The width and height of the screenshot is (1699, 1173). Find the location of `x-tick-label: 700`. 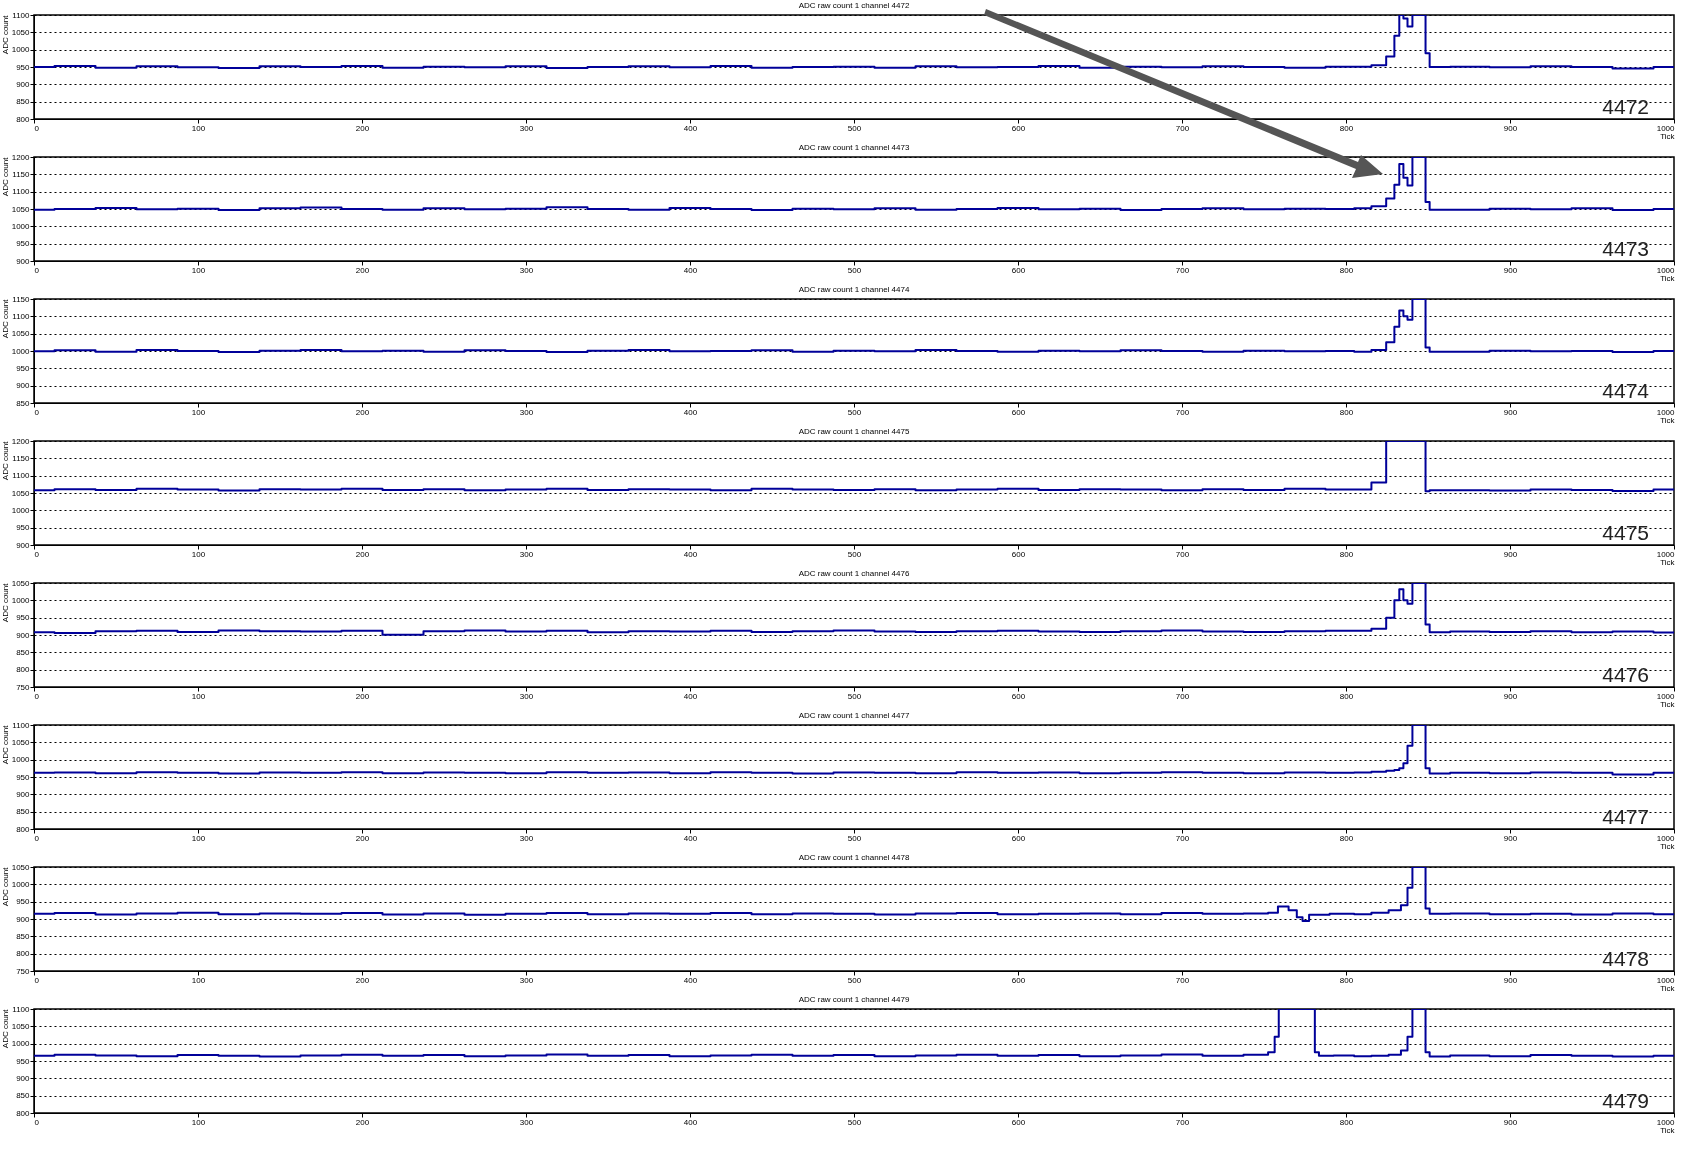

x-tick-label: 700 is located at coordinates (1182, 980).